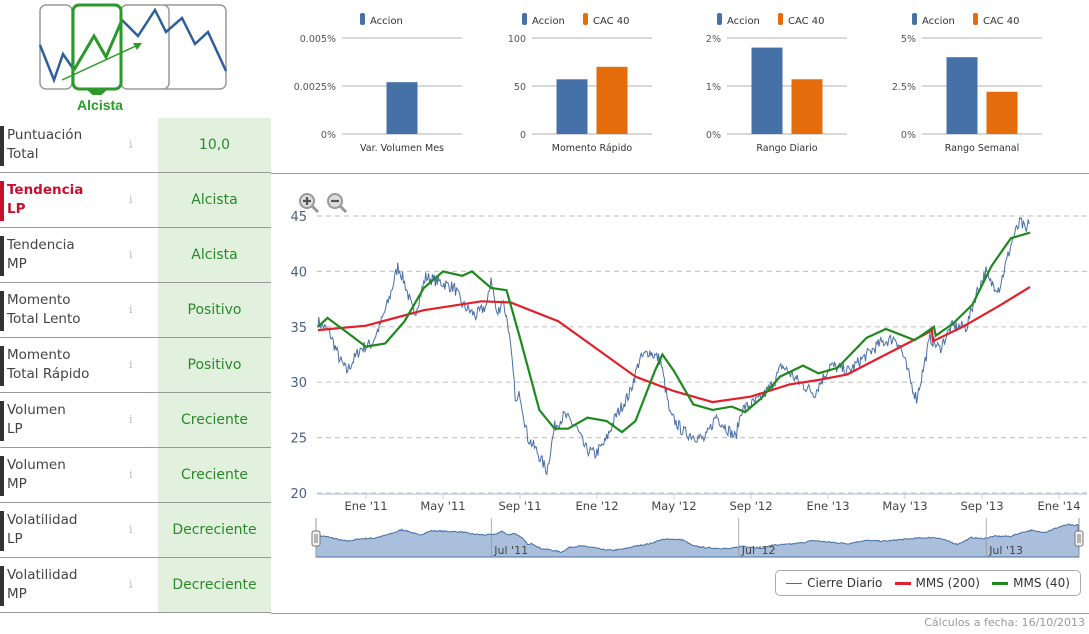 Image resolution: width=1089 pixels, height=634 pixels. I want to click on indicator-row: Volumen MP i Creciente, so click(135, 475).